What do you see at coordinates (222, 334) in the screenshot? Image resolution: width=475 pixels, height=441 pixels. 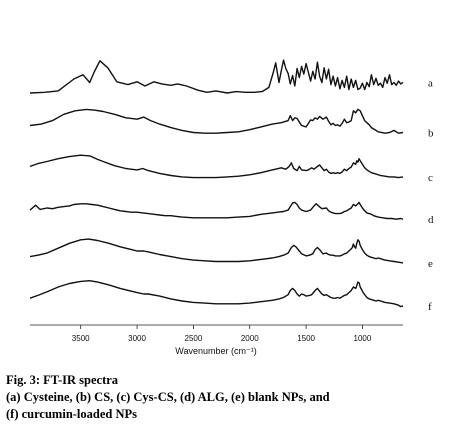 I see `x-axis-ticks: 3500 3000 2500 2000 1500 1000` at bounding box center [222, 334].